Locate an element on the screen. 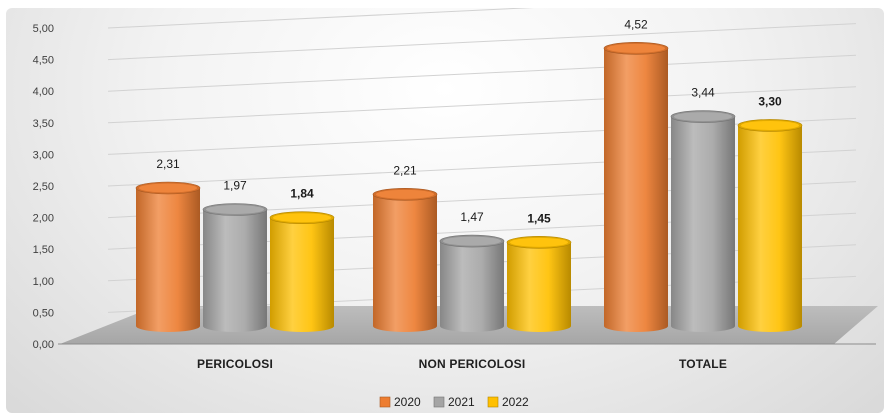  y-tick-label: 1,00 is located at coordinates (43, 282).